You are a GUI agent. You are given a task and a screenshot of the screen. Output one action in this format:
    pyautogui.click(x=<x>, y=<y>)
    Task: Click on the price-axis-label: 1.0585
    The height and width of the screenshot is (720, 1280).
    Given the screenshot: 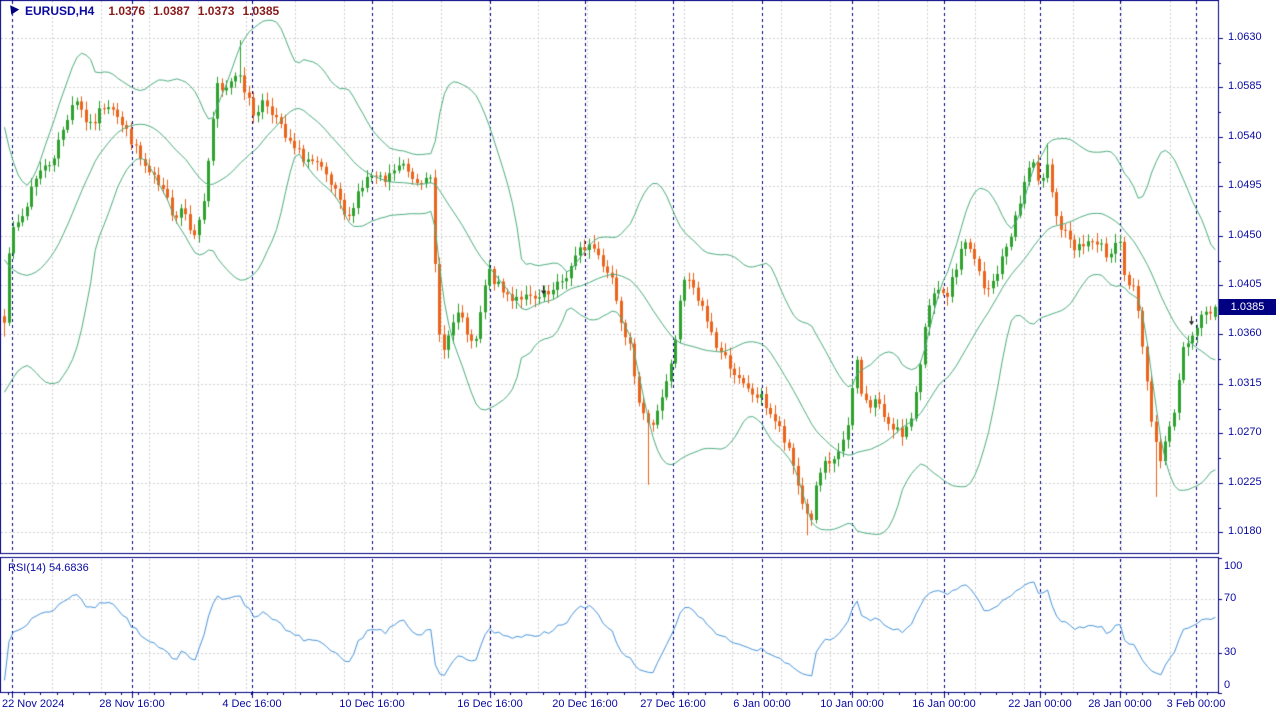 What is the action you would take?
    pyautogui.click(x=1245, y=86)
    